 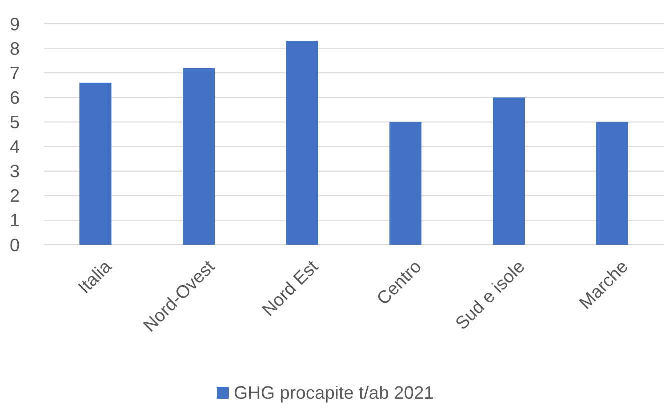 I want to click on y-tick-label: 7, so click(x=15, y=73).